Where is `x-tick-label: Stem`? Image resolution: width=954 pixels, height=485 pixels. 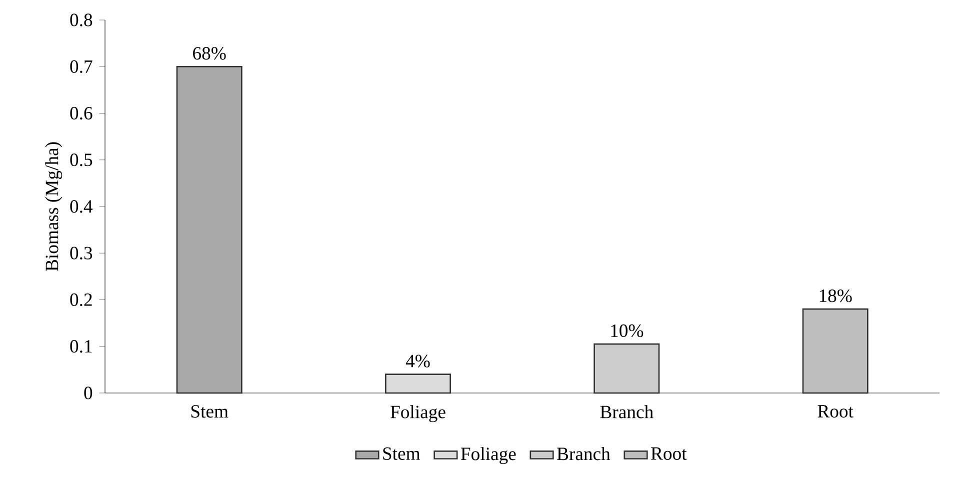 x-tick-label: Stem is located at coordinates (209, 411).